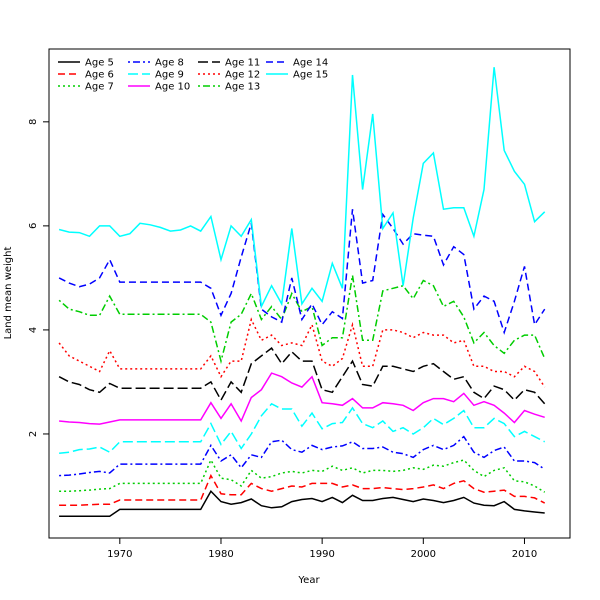  Describe the element at coordinates (321, 554) in the screenshot. I see `x-tick-label: 1990` at that location.